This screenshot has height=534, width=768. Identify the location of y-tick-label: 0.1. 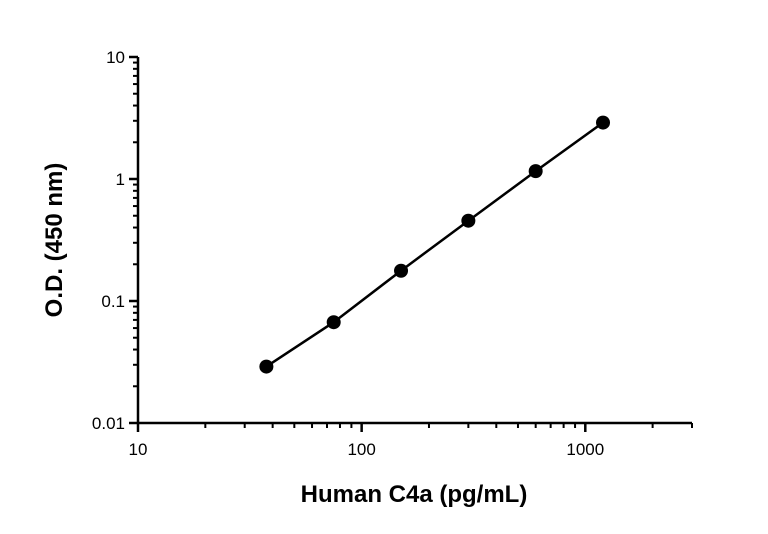
(113, 301).